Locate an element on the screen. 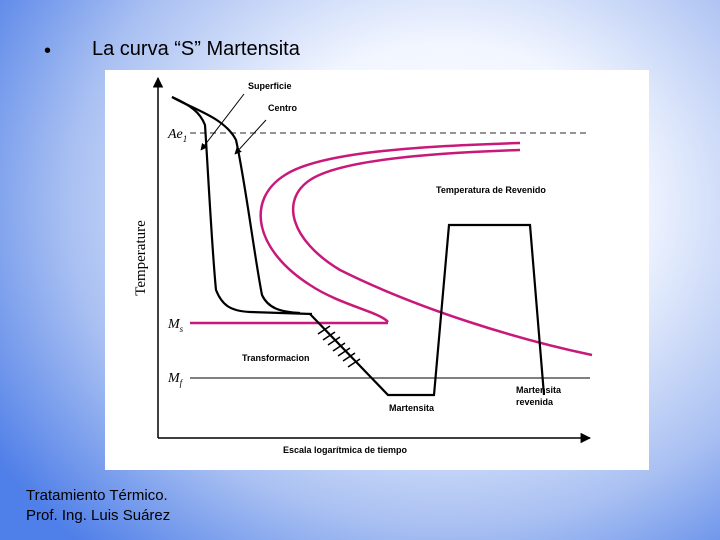 The height and width of the screenshot is (540, 720). ae1-main: Ae is located at coordinates (175, 134).